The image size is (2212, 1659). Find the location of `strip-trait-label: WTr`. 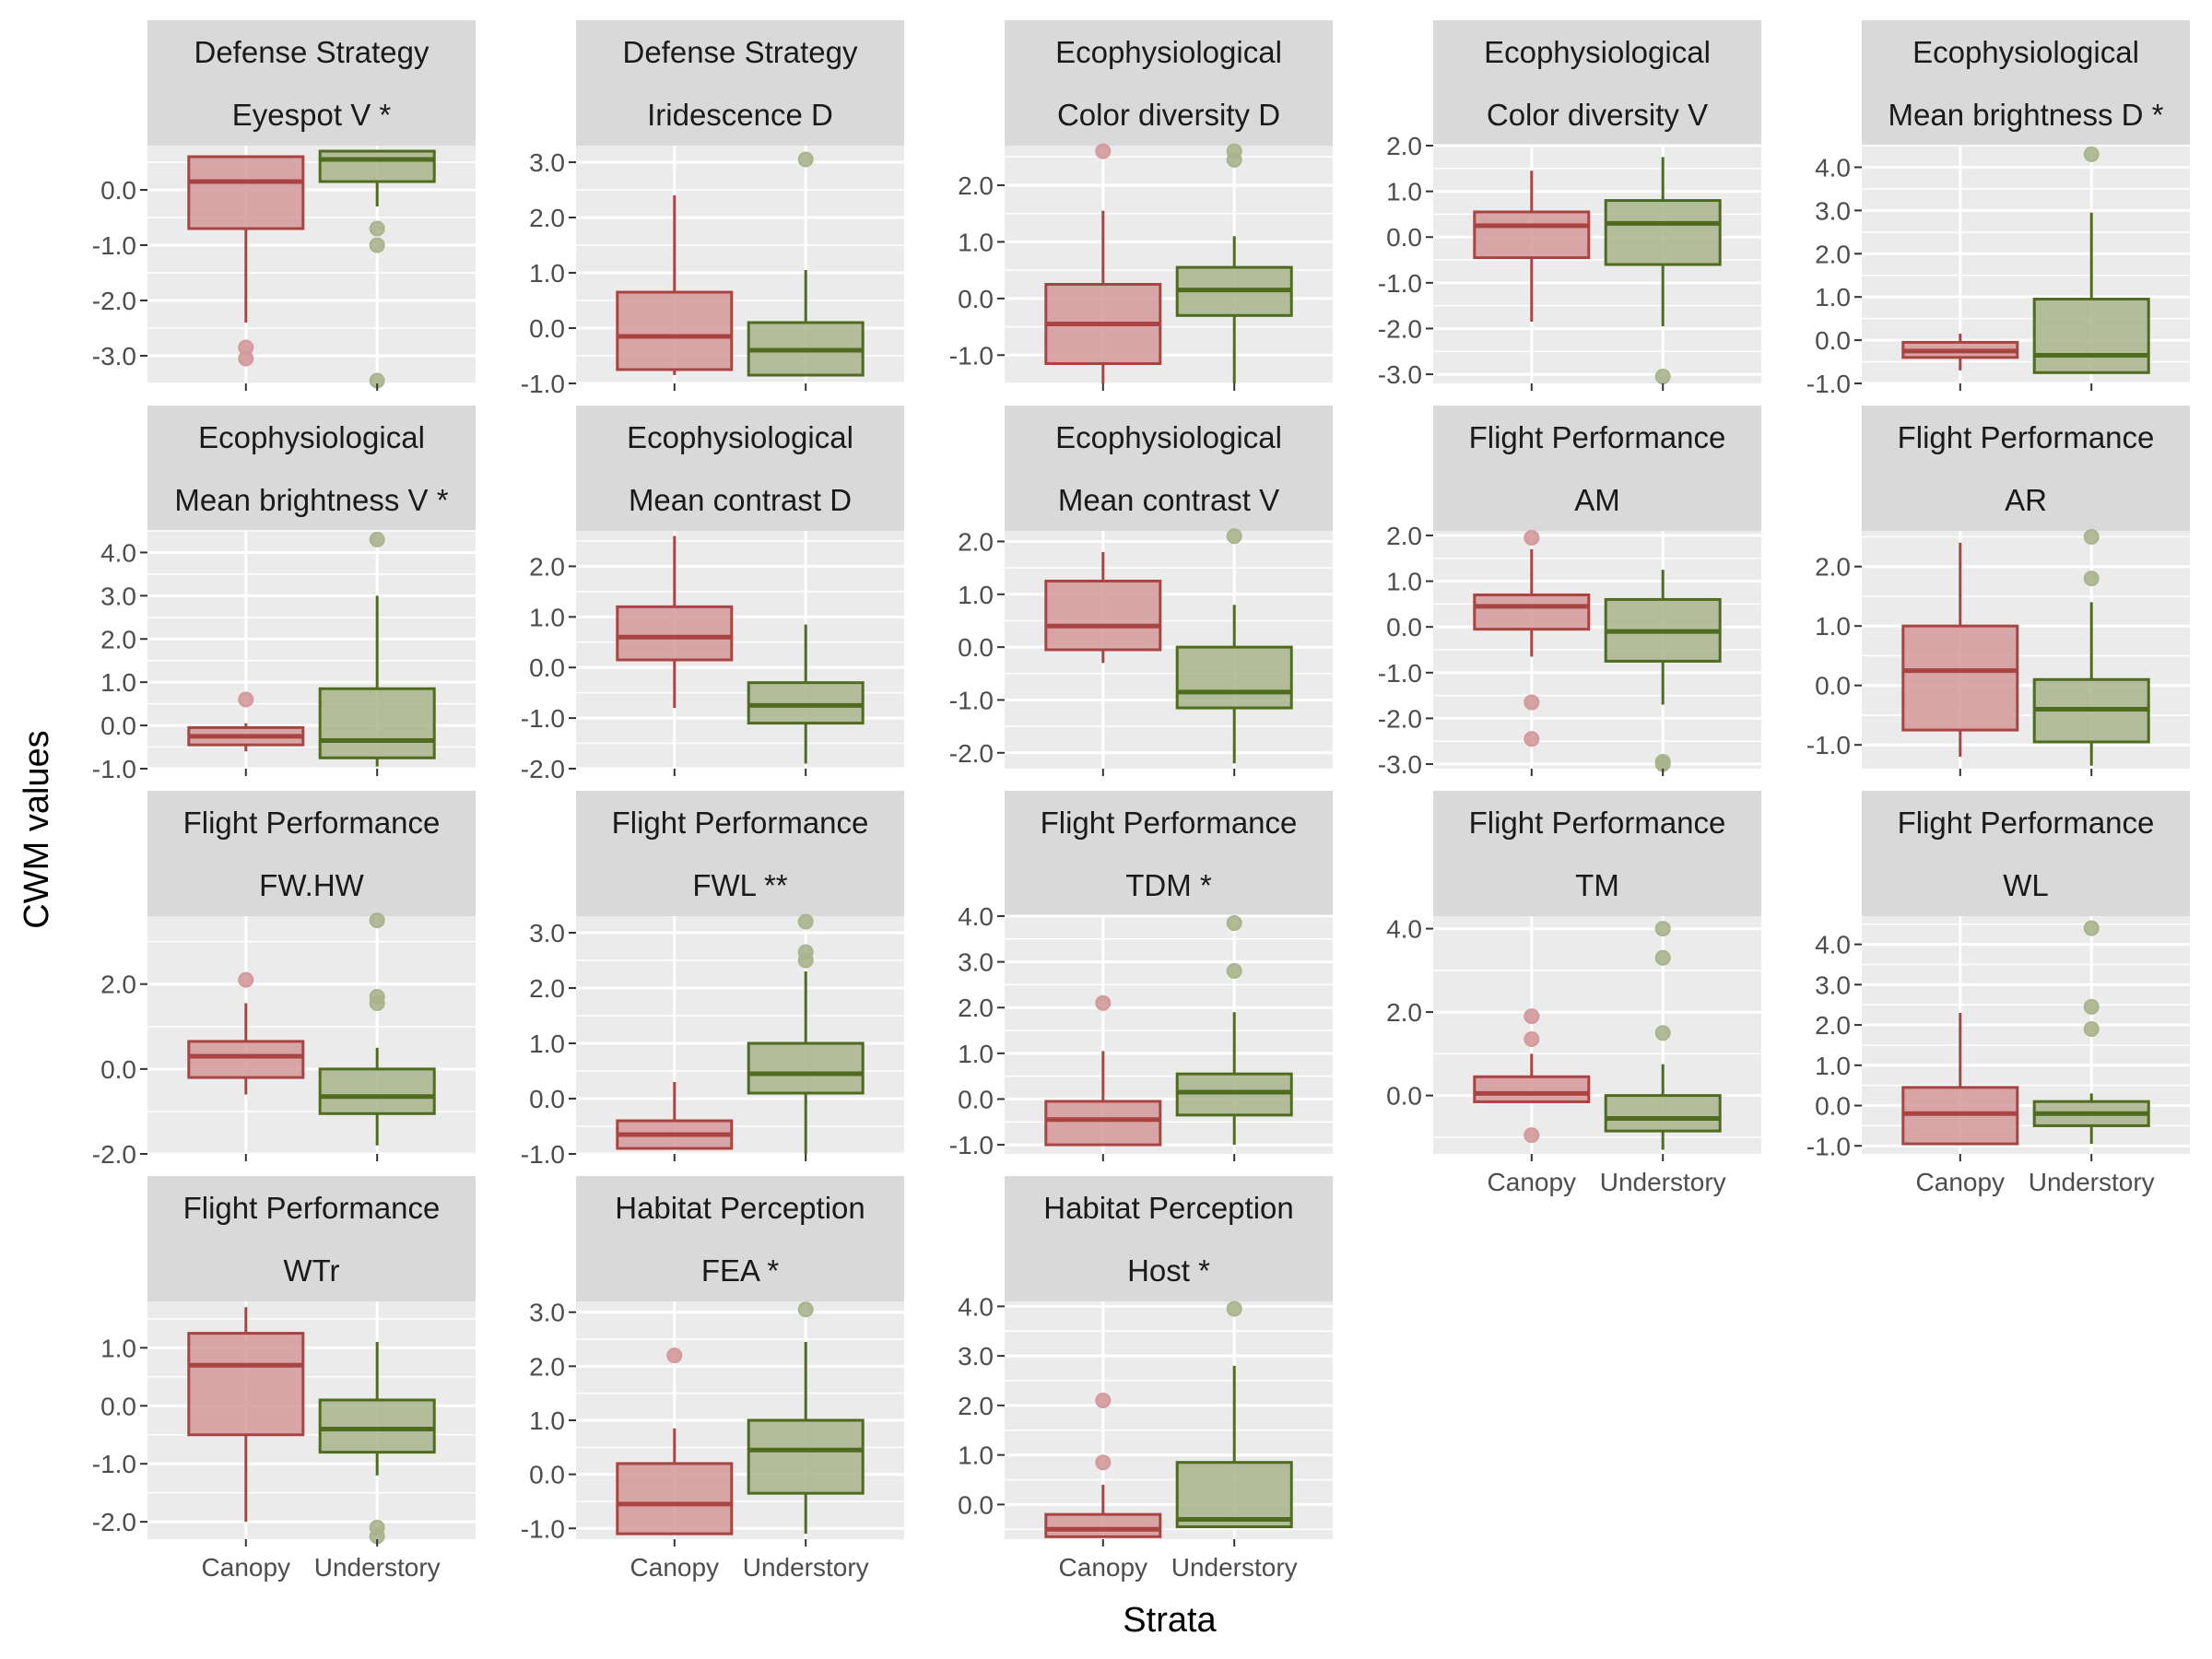

strip-trait-label: WTr is located at coordinates (311, 1270).